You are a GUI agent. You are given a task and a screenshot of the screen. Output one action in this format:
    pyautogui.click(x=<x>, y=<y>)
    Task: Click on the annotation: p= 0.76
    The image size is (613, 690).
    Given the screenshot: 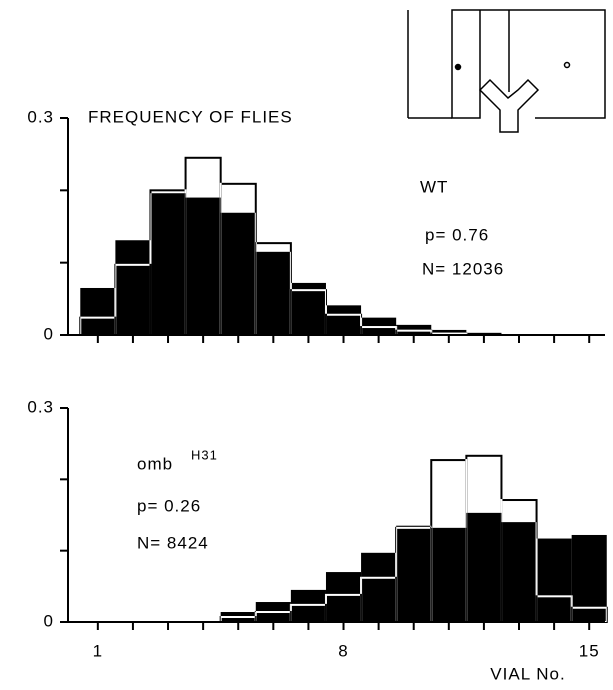 What is the action you would take?
    pyautogui.click(x=457, y=234)
    